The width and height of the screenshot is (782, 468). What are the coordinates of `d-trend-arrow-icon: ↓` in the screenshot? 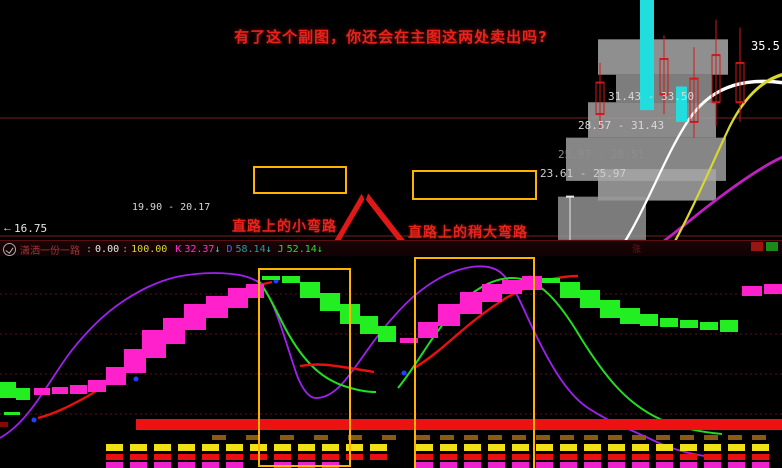 It's located at (268, 249).